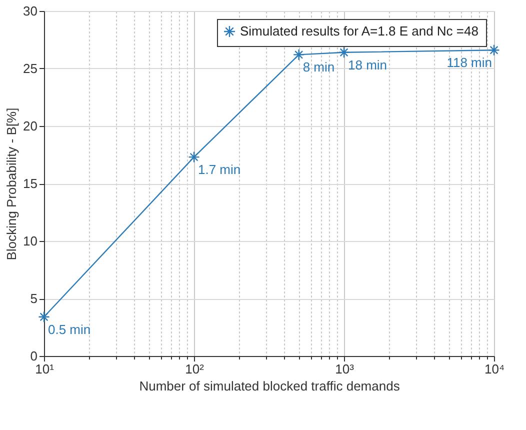  What do you see at coordinates (30, 11) in the screenshot?
I see `y-tick-label: 30` at bounding box center [30, 11].